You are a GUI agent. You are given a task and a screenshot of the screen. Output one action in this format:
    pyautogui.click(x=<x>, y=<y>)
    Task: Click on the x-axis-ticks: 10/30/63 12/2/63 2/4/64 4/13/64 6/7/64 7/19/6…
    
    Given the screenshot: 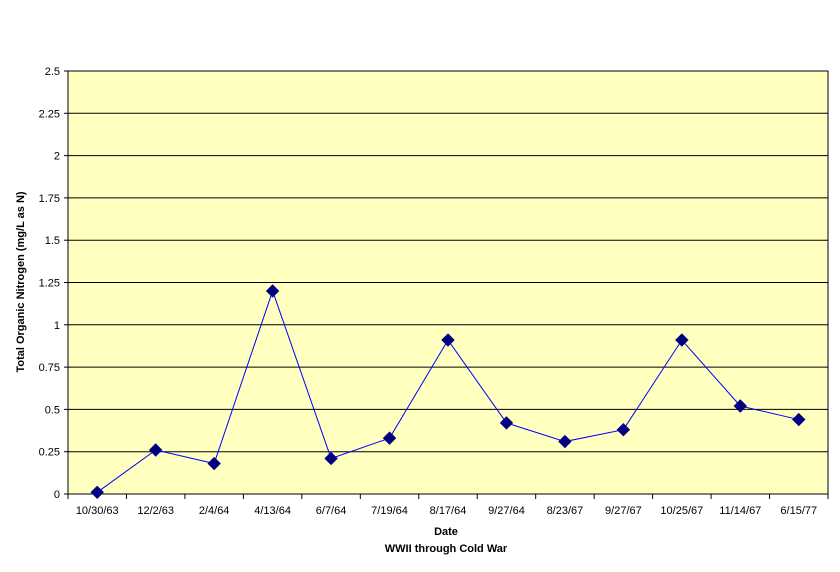 What is the action you would take?
    pyautogui.click(x=448, y=505)
    